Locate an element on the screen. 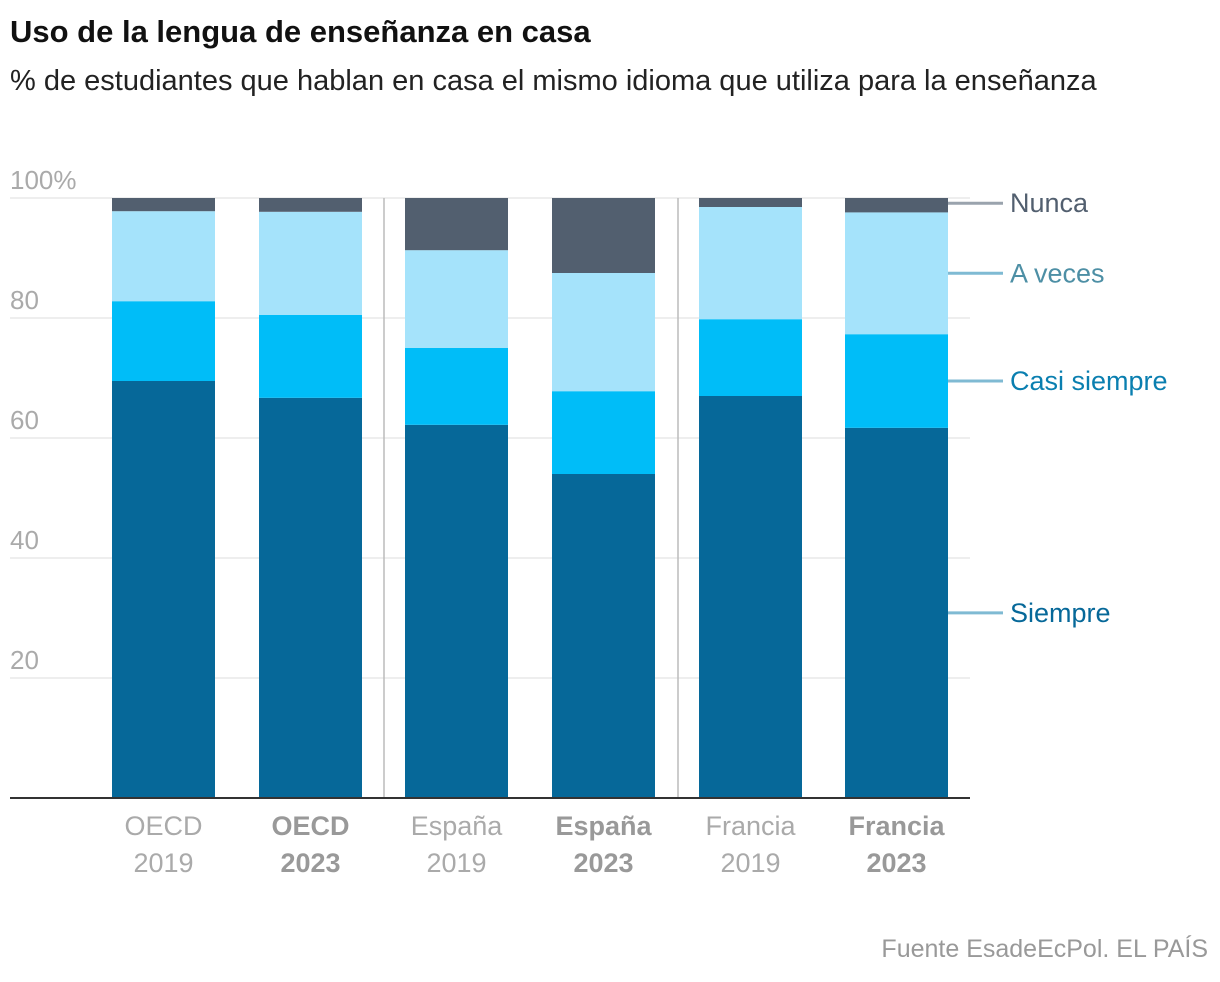  legend-label-a_veces: A veces is located at coordinates (1057, 273).